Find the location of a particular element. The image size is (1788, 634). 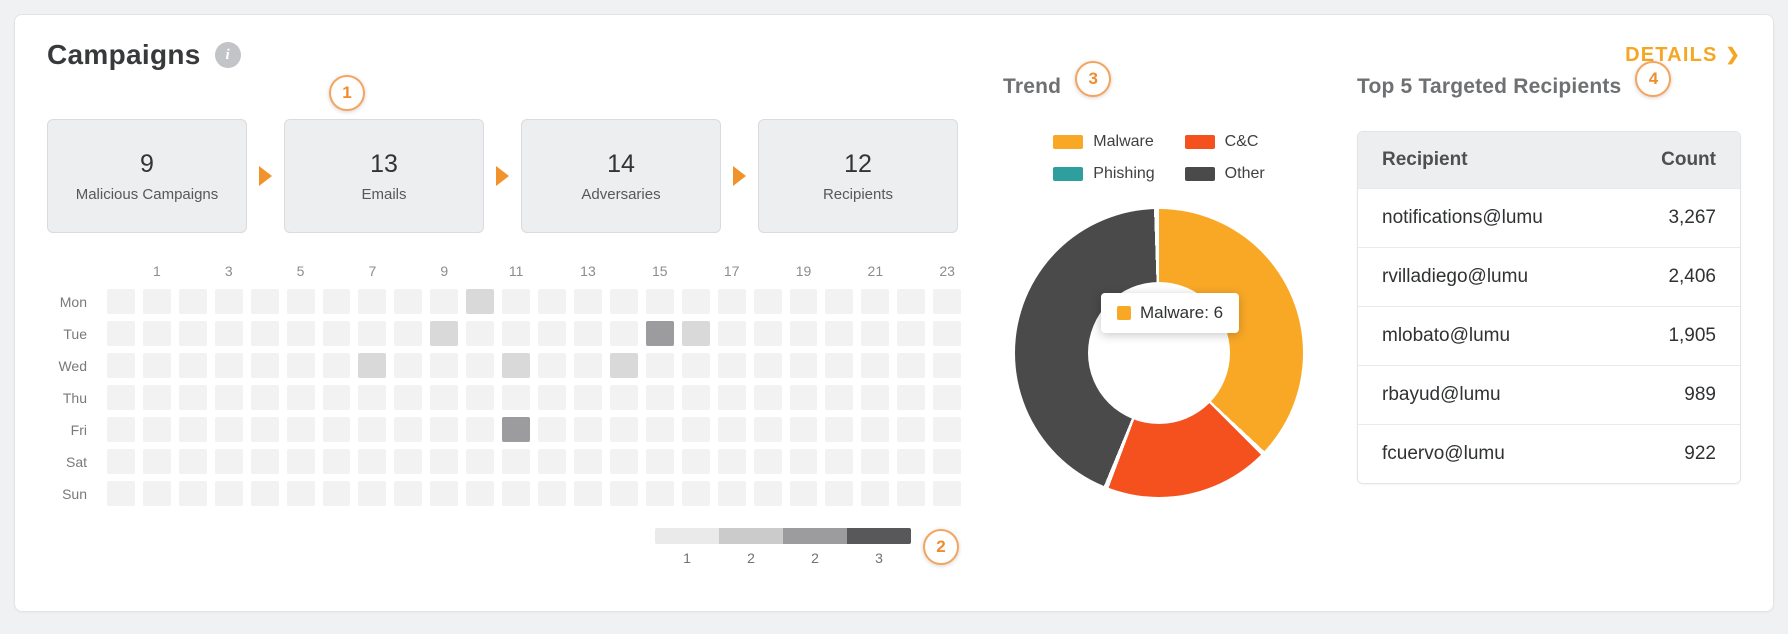

legend-item-malware: Malware is located at coordinates (1103, 142).